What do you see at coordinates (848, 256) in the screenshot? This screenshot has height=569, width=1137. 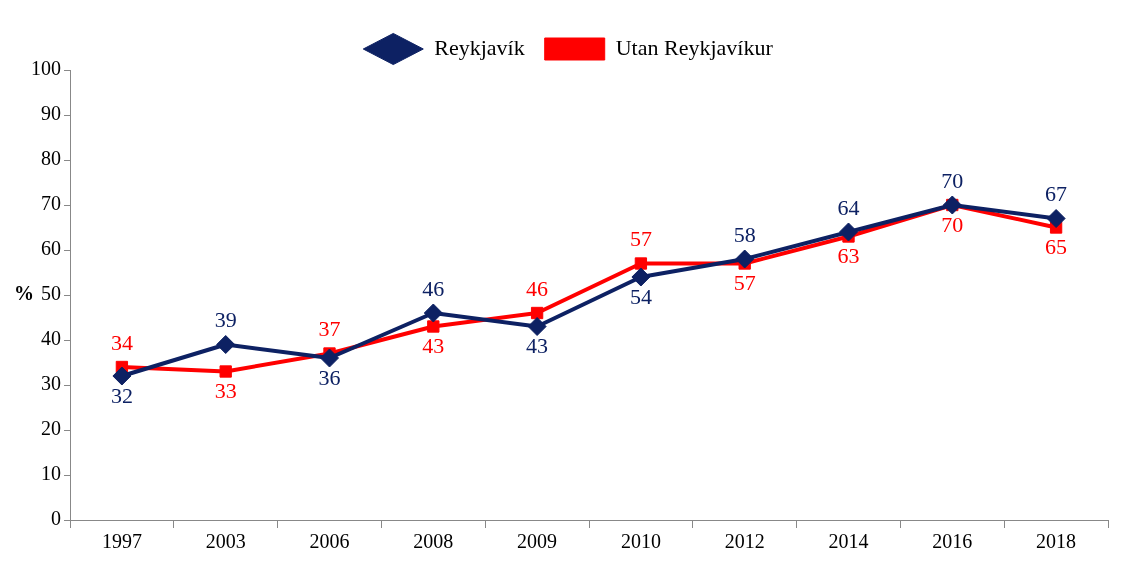 I see `data-label: 63` at bounding box center [848, 256].